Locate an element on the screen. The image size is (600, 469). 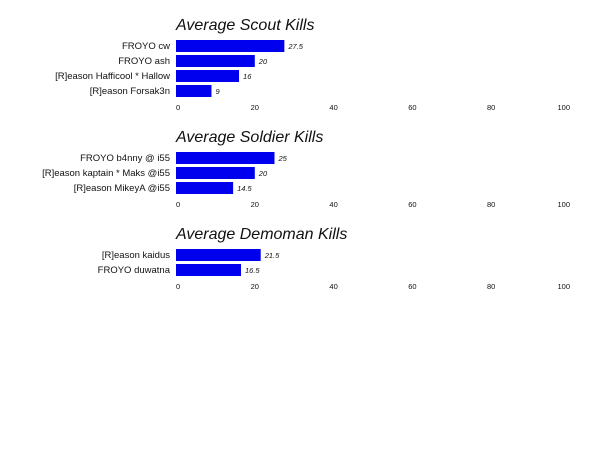
category-label: FROYO duwatna is located at coordinates (134, 270).